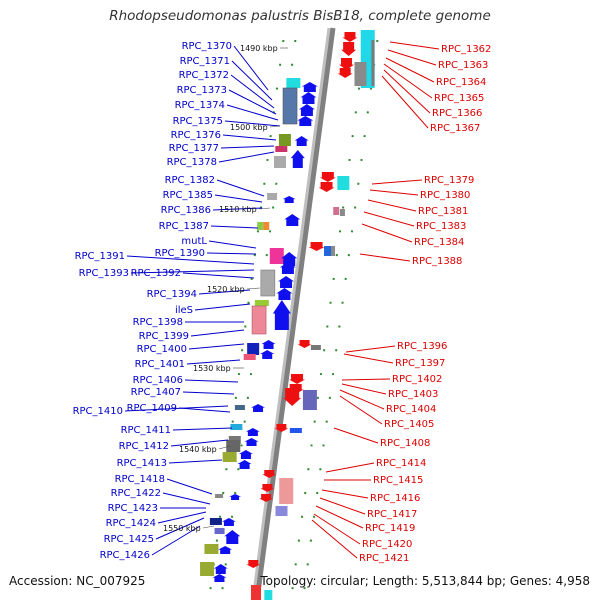  Describe the element at coordinates (390, 528) in the screenshot. I see `gene-label: RPC_1419` at that location.